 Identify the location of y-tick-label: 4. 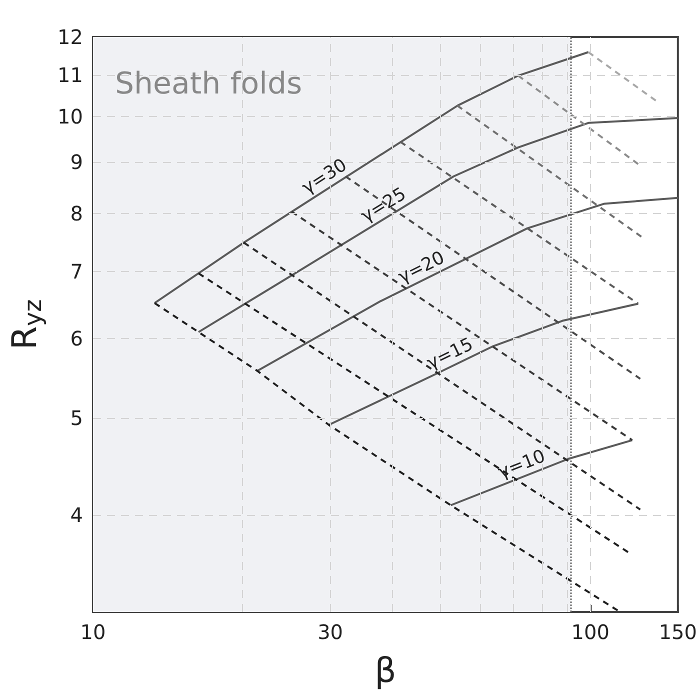
(76, 514).